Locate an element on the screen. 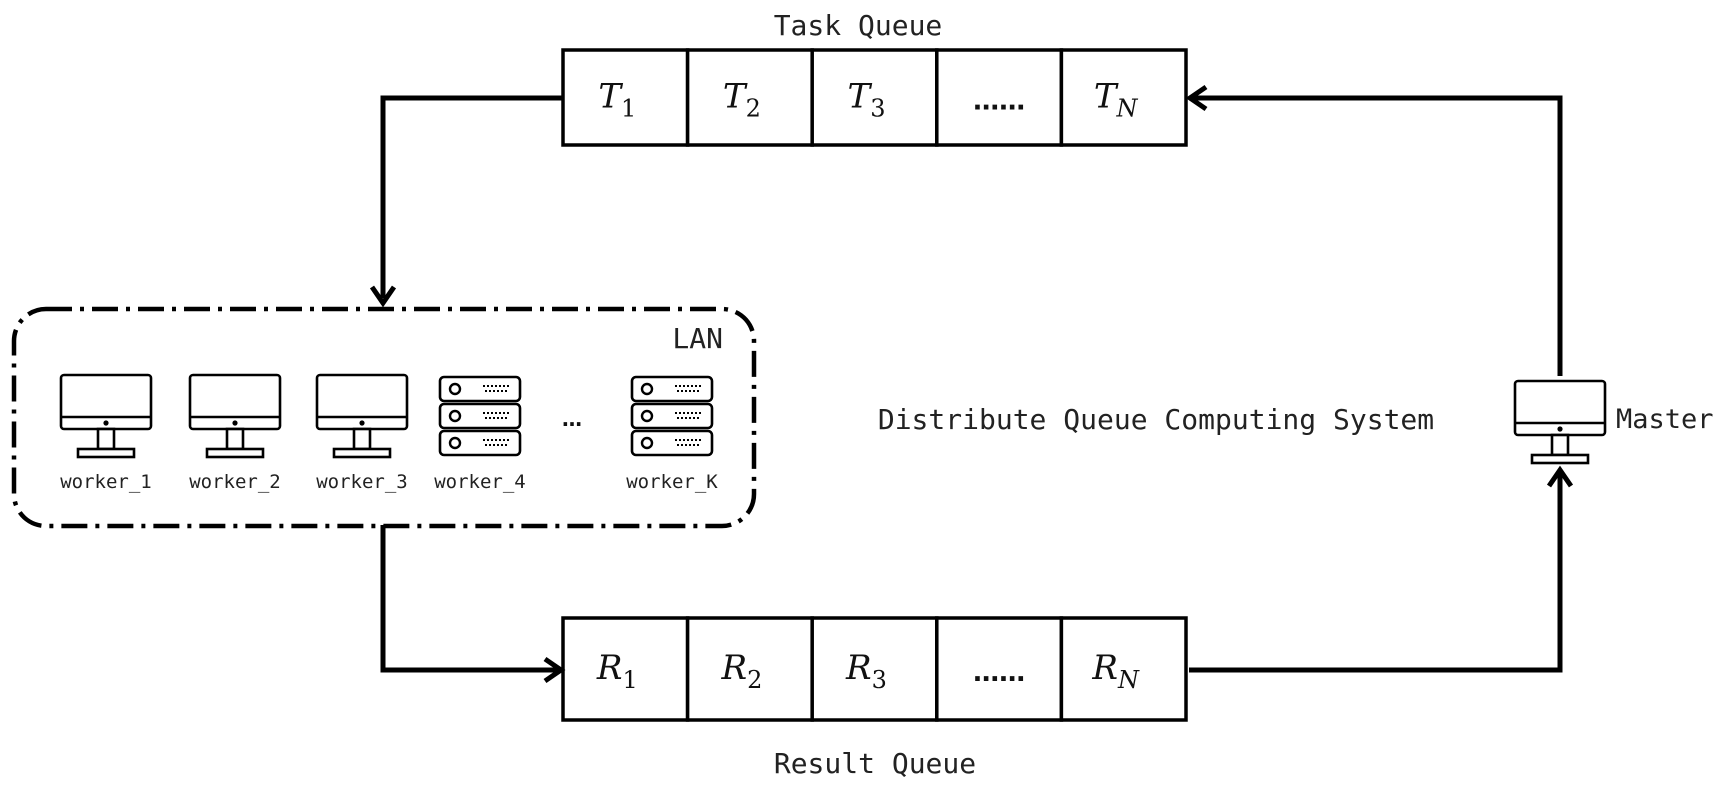 This screenshot has height=786, width=1714. worker-node: worker_4 is located at coordinates (480, 434).